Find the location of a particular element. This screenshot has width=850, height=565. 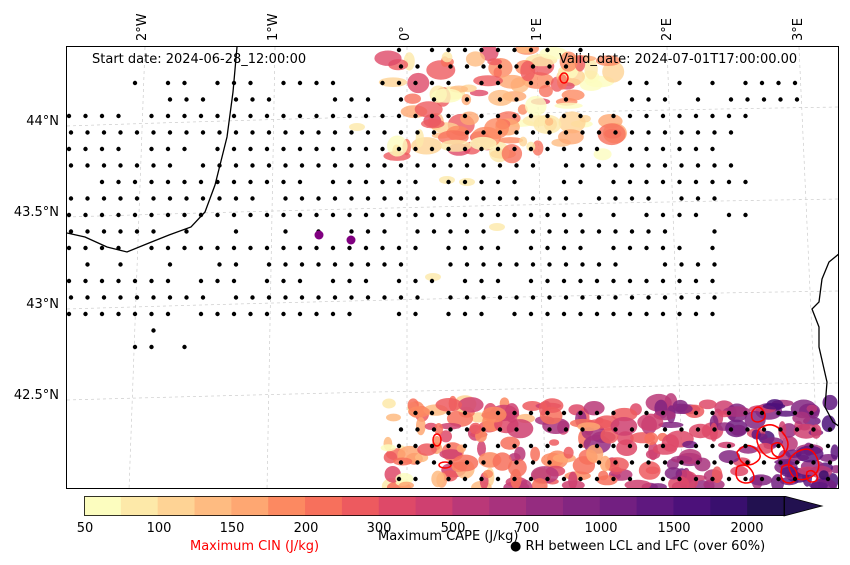

lat-label: 43.5°N is located at coordinates (36, 212).